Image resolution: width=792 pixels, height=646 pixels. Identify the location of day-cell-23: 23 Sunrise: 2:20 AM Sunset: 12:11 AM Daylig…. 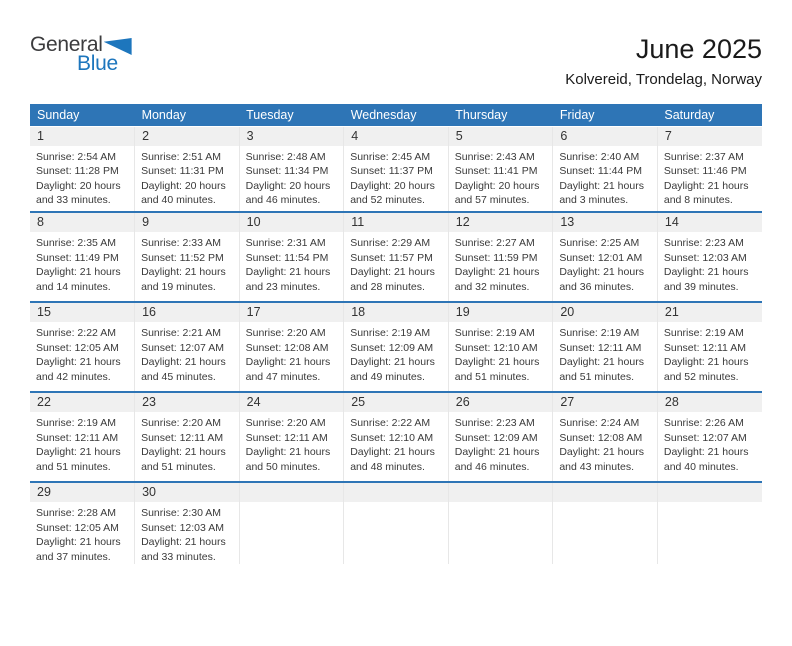
(187, 436).